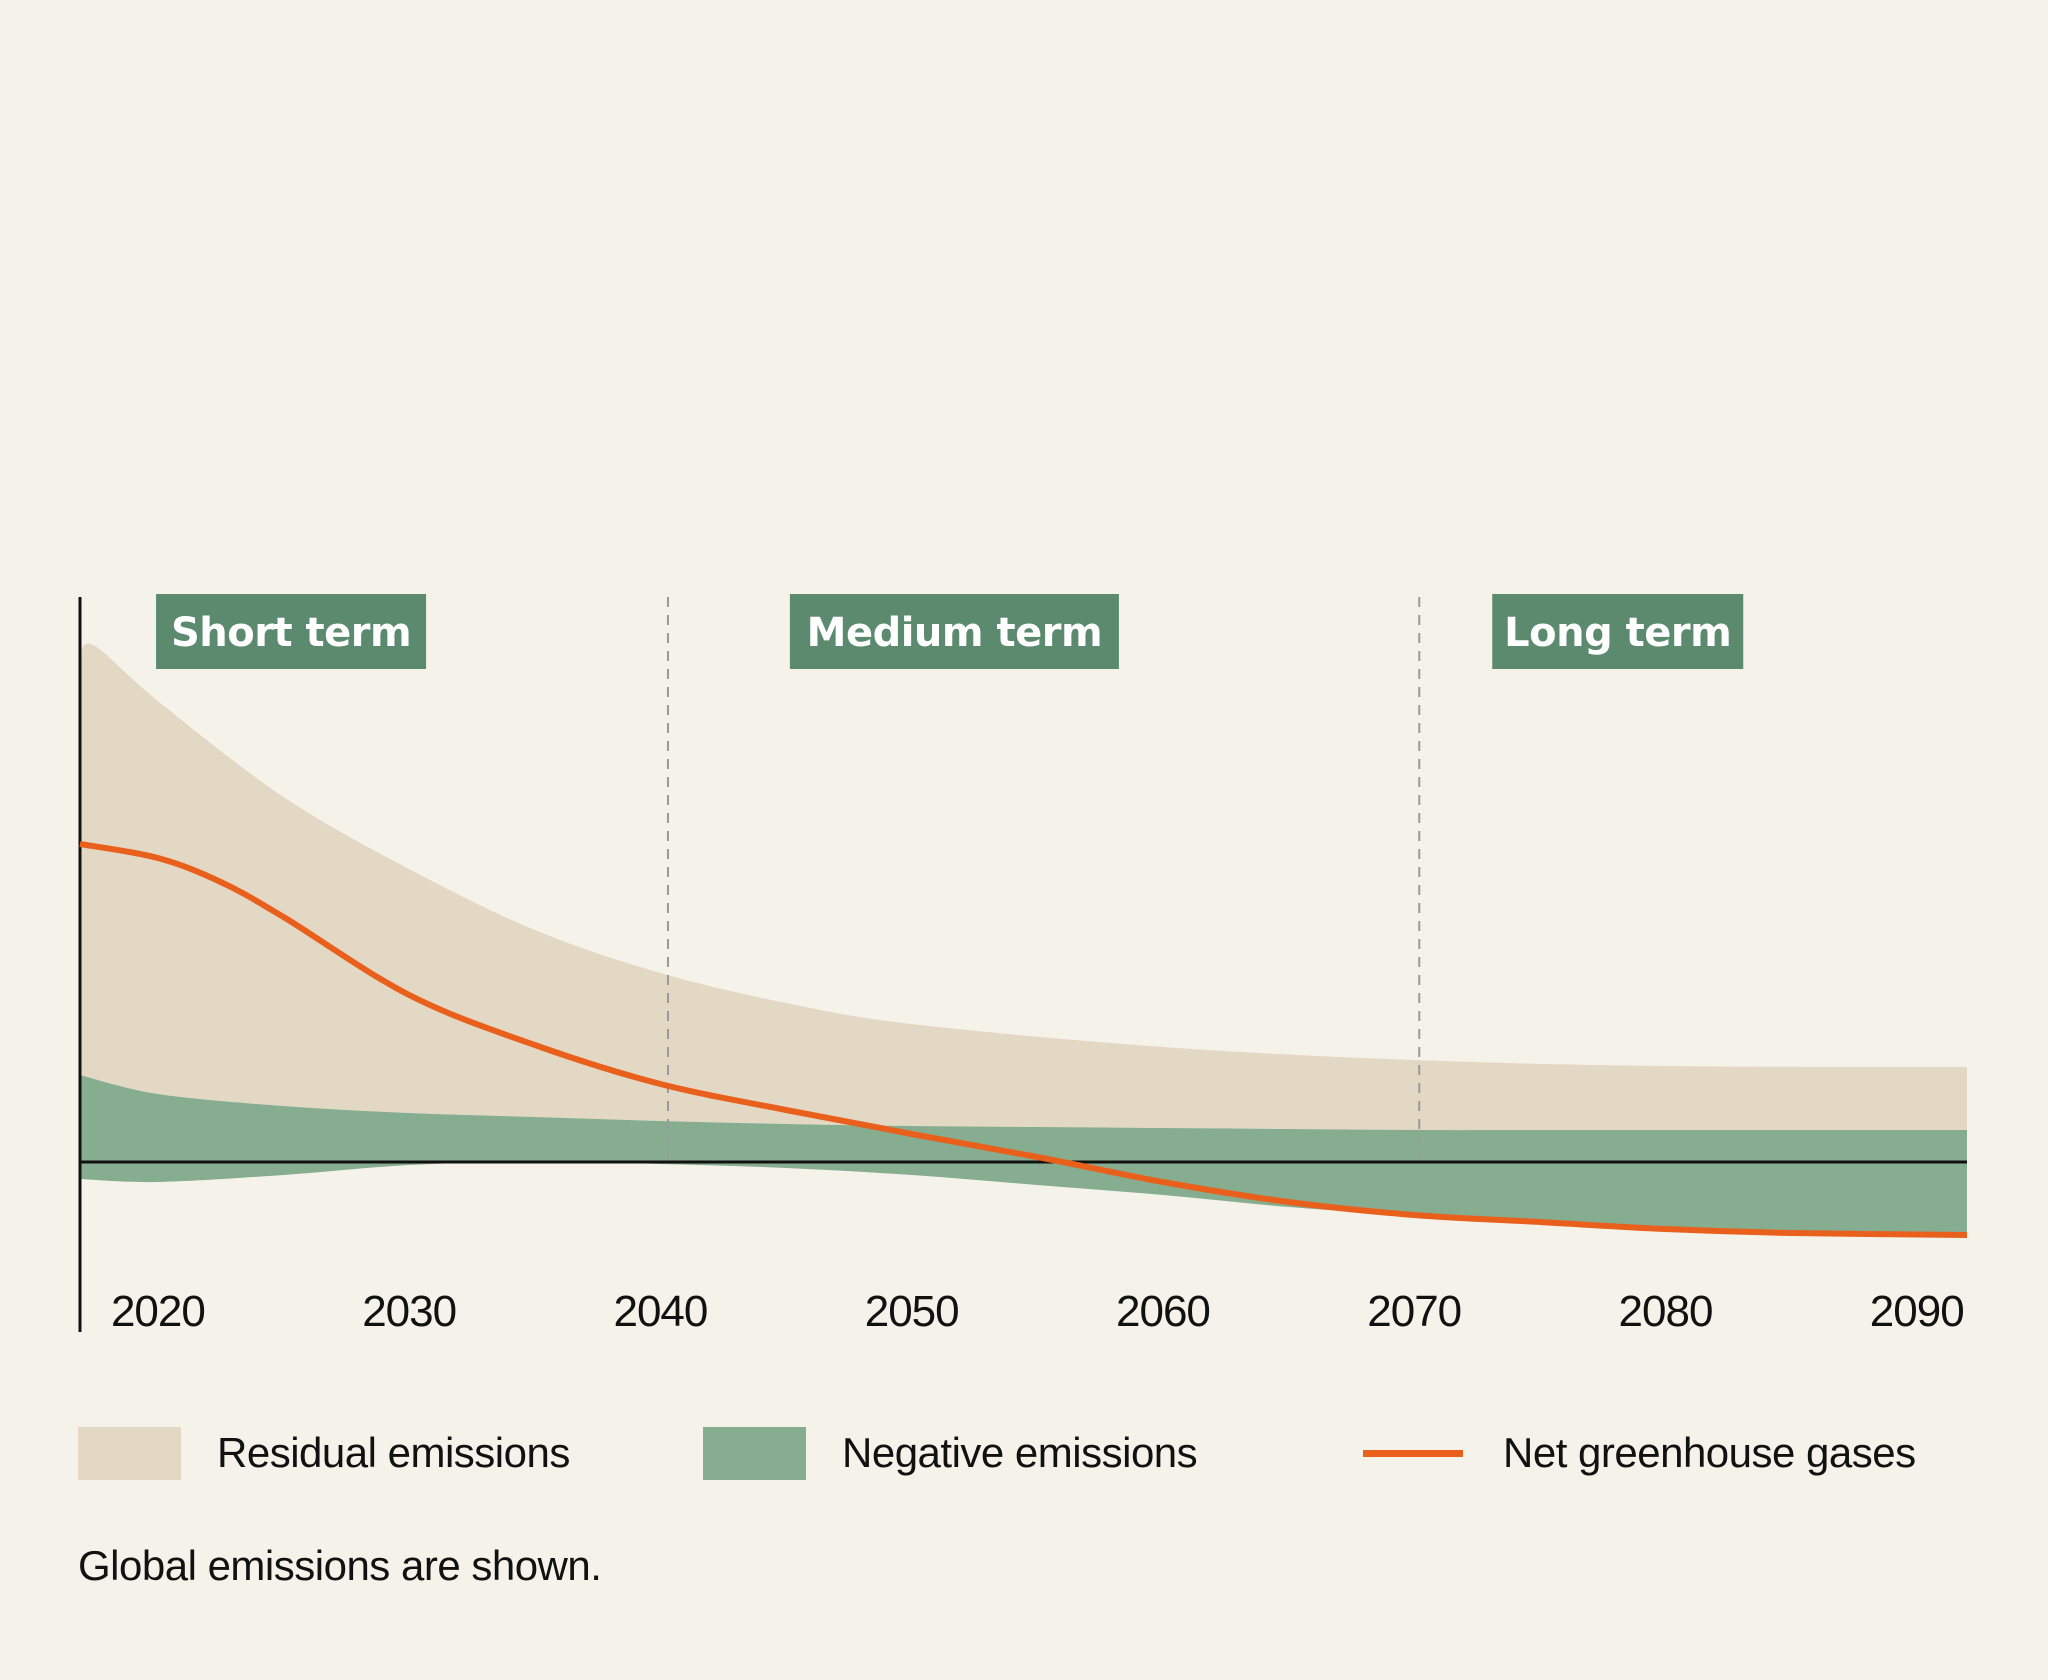 The width and height of the screenshot is (2048, 1680). Describe the element at coordinates (1413, 1453) in the screenshot. I see `legend-line-net-ghg` at that location.